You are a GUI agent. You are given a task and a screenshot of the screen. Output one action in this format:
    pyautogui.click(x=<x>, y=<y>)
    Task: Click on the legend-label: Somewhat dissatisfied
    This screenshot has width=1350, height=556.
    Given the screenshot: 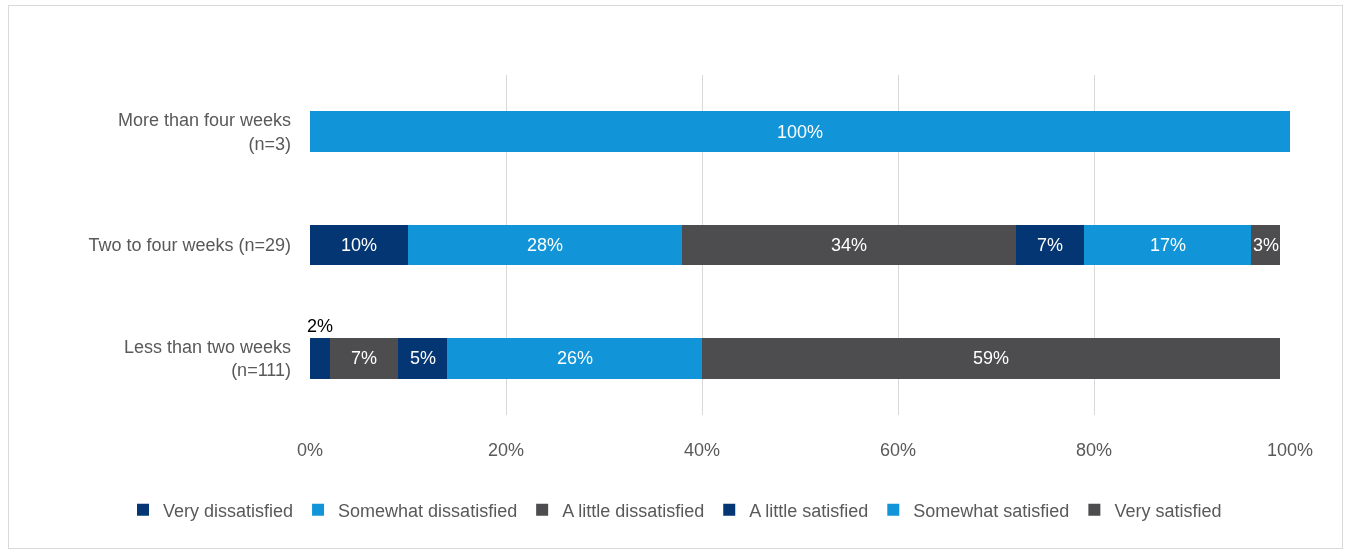 What is the action you would take?
    pyautogui.click(x=428, y=510)
    